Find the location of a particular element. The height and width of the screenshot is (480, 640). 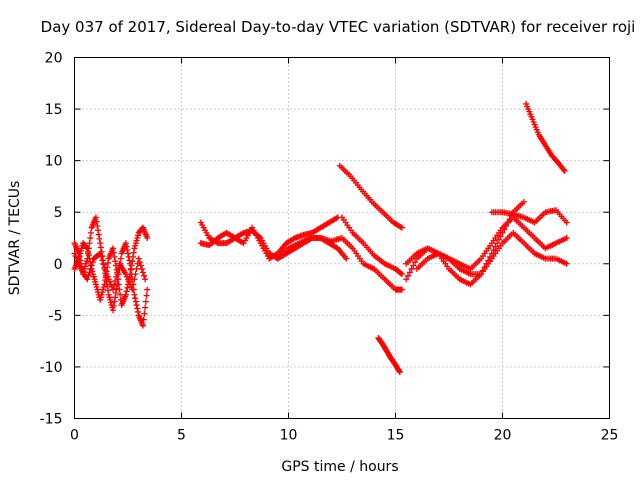

y-axis-label: SDTVAR / TECUs is located at coordinates (15, 238).